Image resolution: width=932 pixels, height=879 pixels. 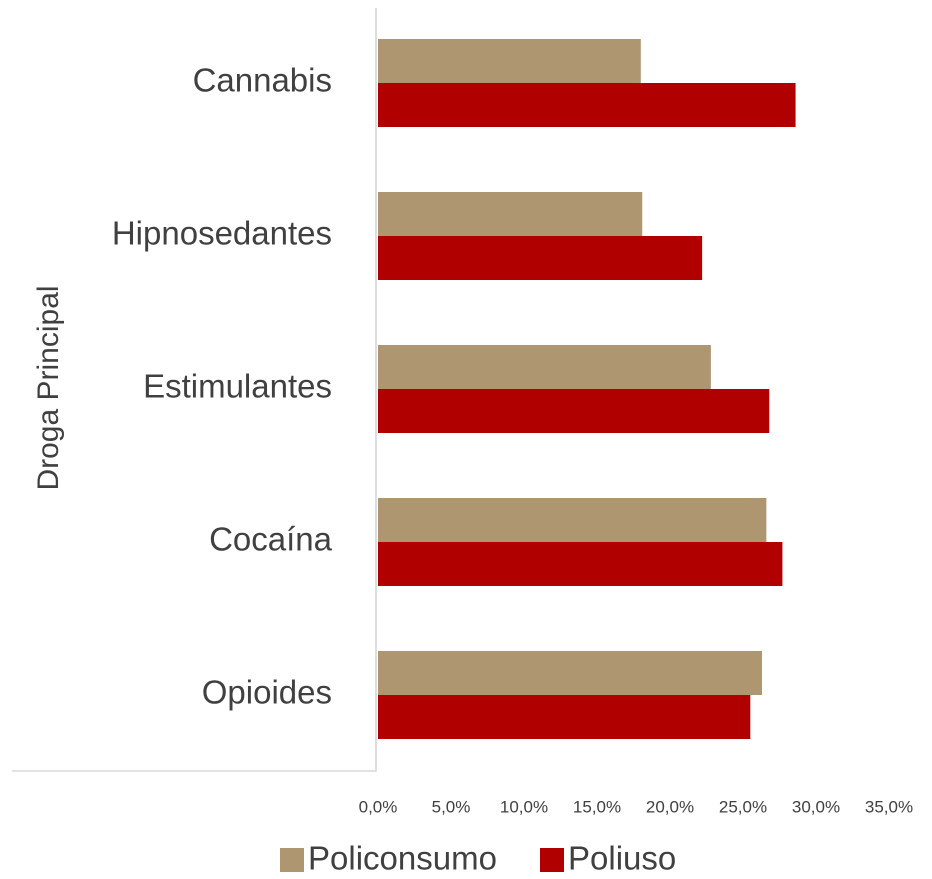 I want to click on category-label: Cocaína, so click(x=271, y=539).